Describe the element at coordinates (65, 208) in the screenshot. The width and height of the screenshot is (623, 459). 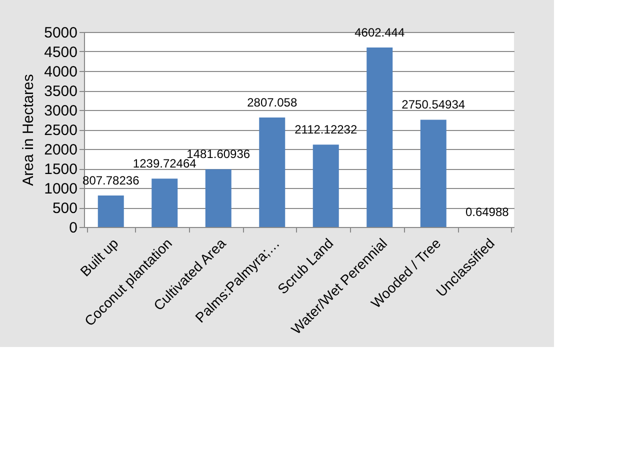
I see `y-tick-label: 500` at that location.